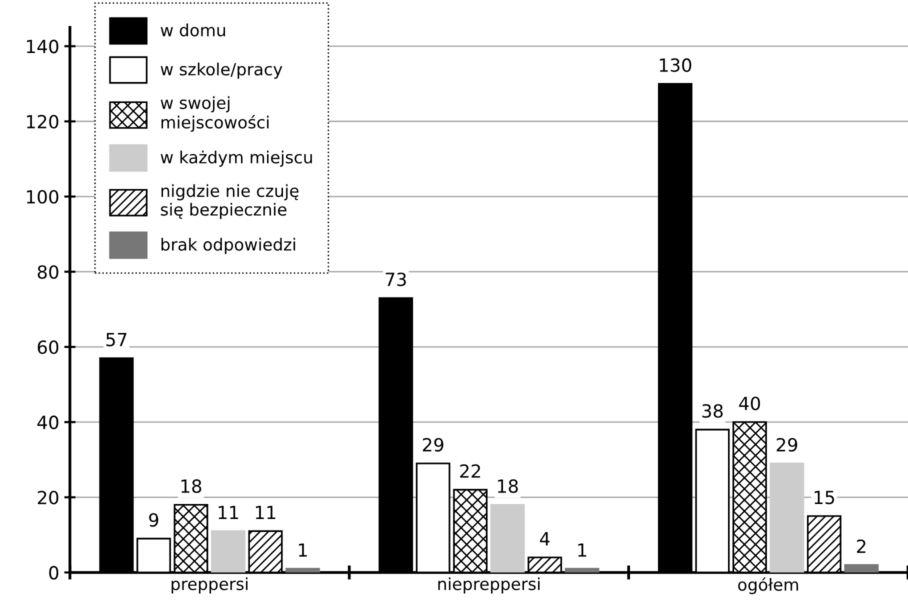  What do you see at coordinates (192, 30) in the screenshot?
I see `legend-label: w domu` at bounding box center [192, 30].